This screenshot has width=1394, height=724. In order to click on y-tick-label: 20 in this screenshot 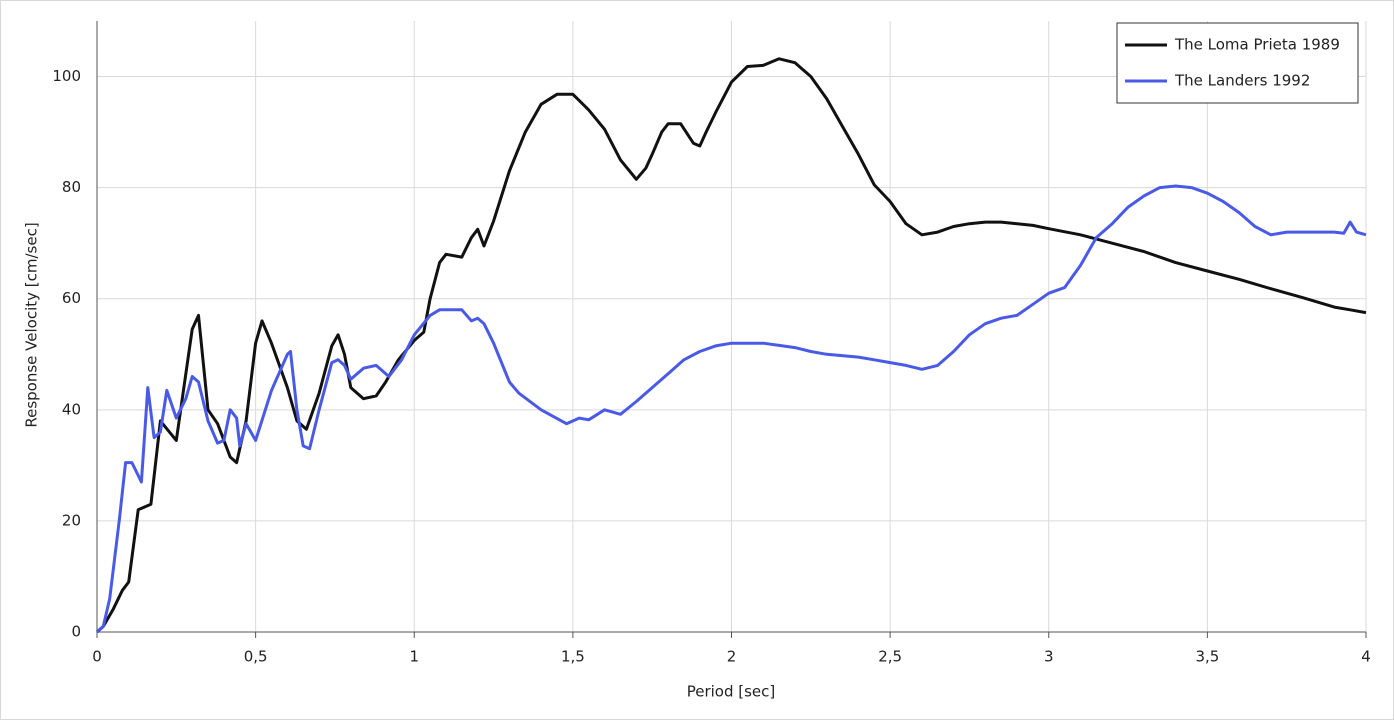, I will do `click(71, 520)`.